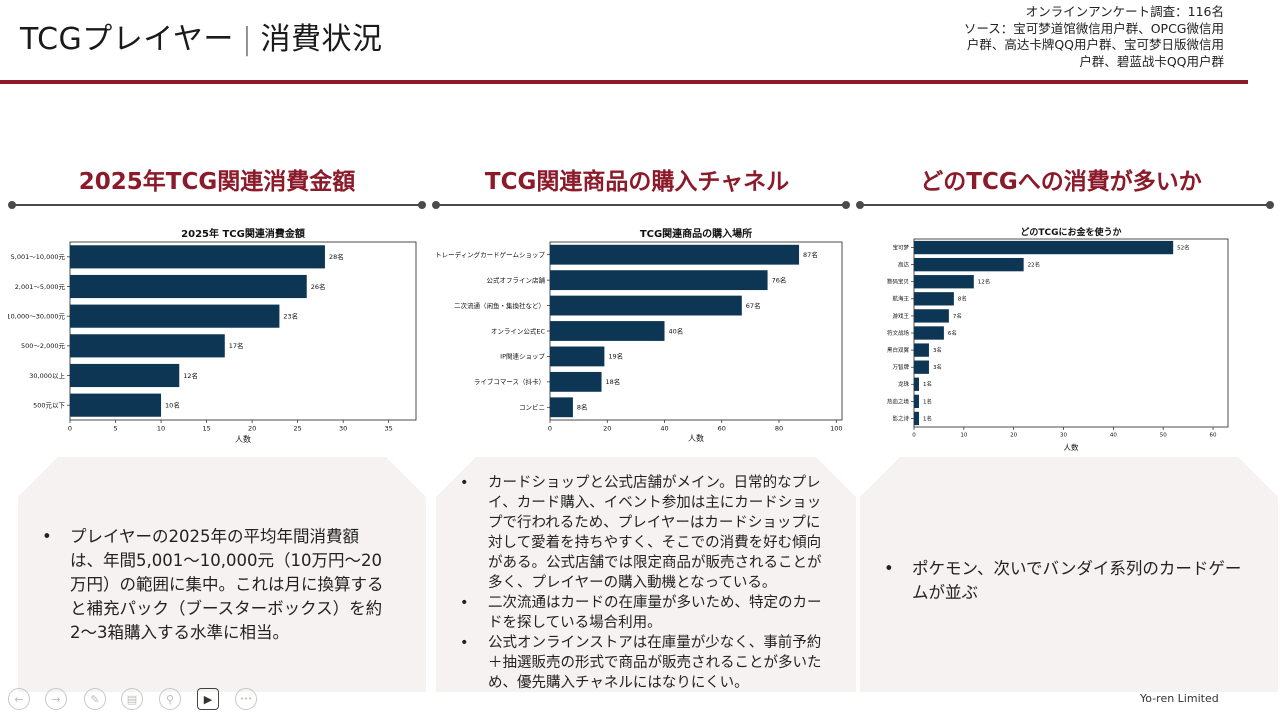 The width and height of the screenshot is (1280, 715). Describe the element at coordinates (1163, 436) in the screenshot. I see `x-tick-label: 50` at that location.